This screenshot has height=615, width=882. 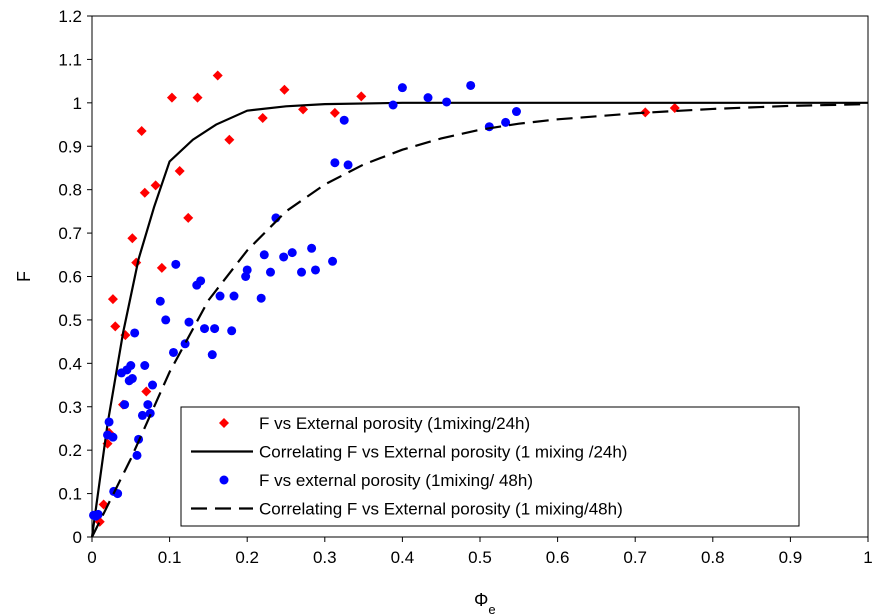 What do you see at coordinates (70, 407) in the screenshot?
I see `y-tick-label: 0.3` at bounding box center [70, 407].